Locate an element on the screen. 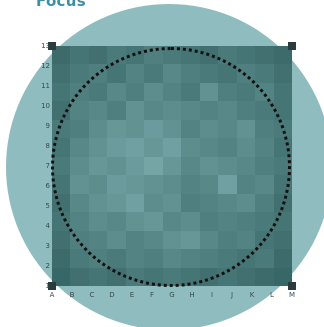 The image size is (324, 327). row-label: 3 is located at coordinates (47, 246).